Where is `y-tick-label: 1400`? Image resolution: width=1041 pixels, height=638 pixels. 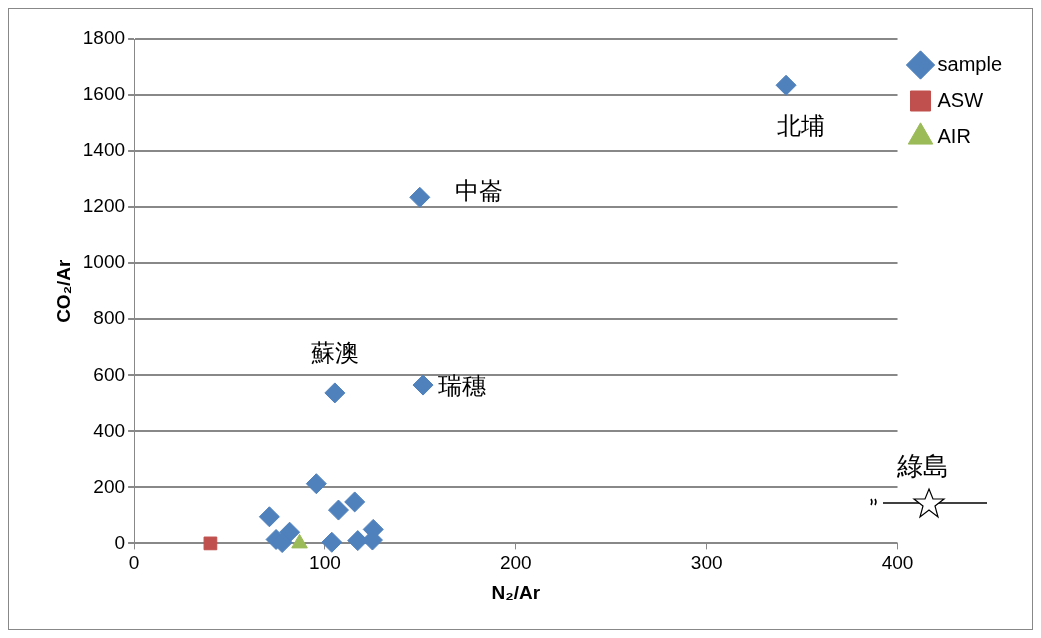
y-tick-label: 1400 is located at coordinates (104, 150).